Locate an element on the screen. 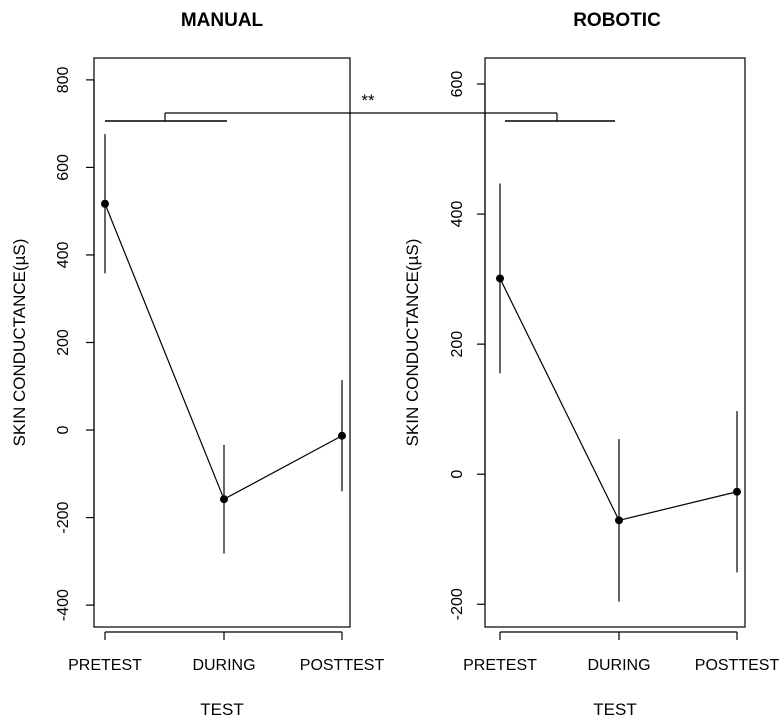  chart-title: MANUAL is located at coordinates (222, 20).